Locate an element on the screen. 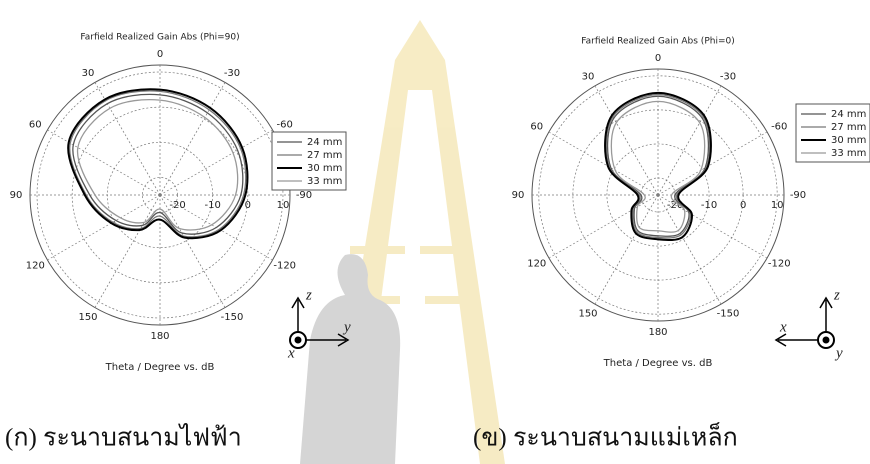 Image resolution: width=870 pixels, height=464 pixels. caption: (ข) ระนาบสนามแม่เหล็ก is located at coordinates (605, 437).